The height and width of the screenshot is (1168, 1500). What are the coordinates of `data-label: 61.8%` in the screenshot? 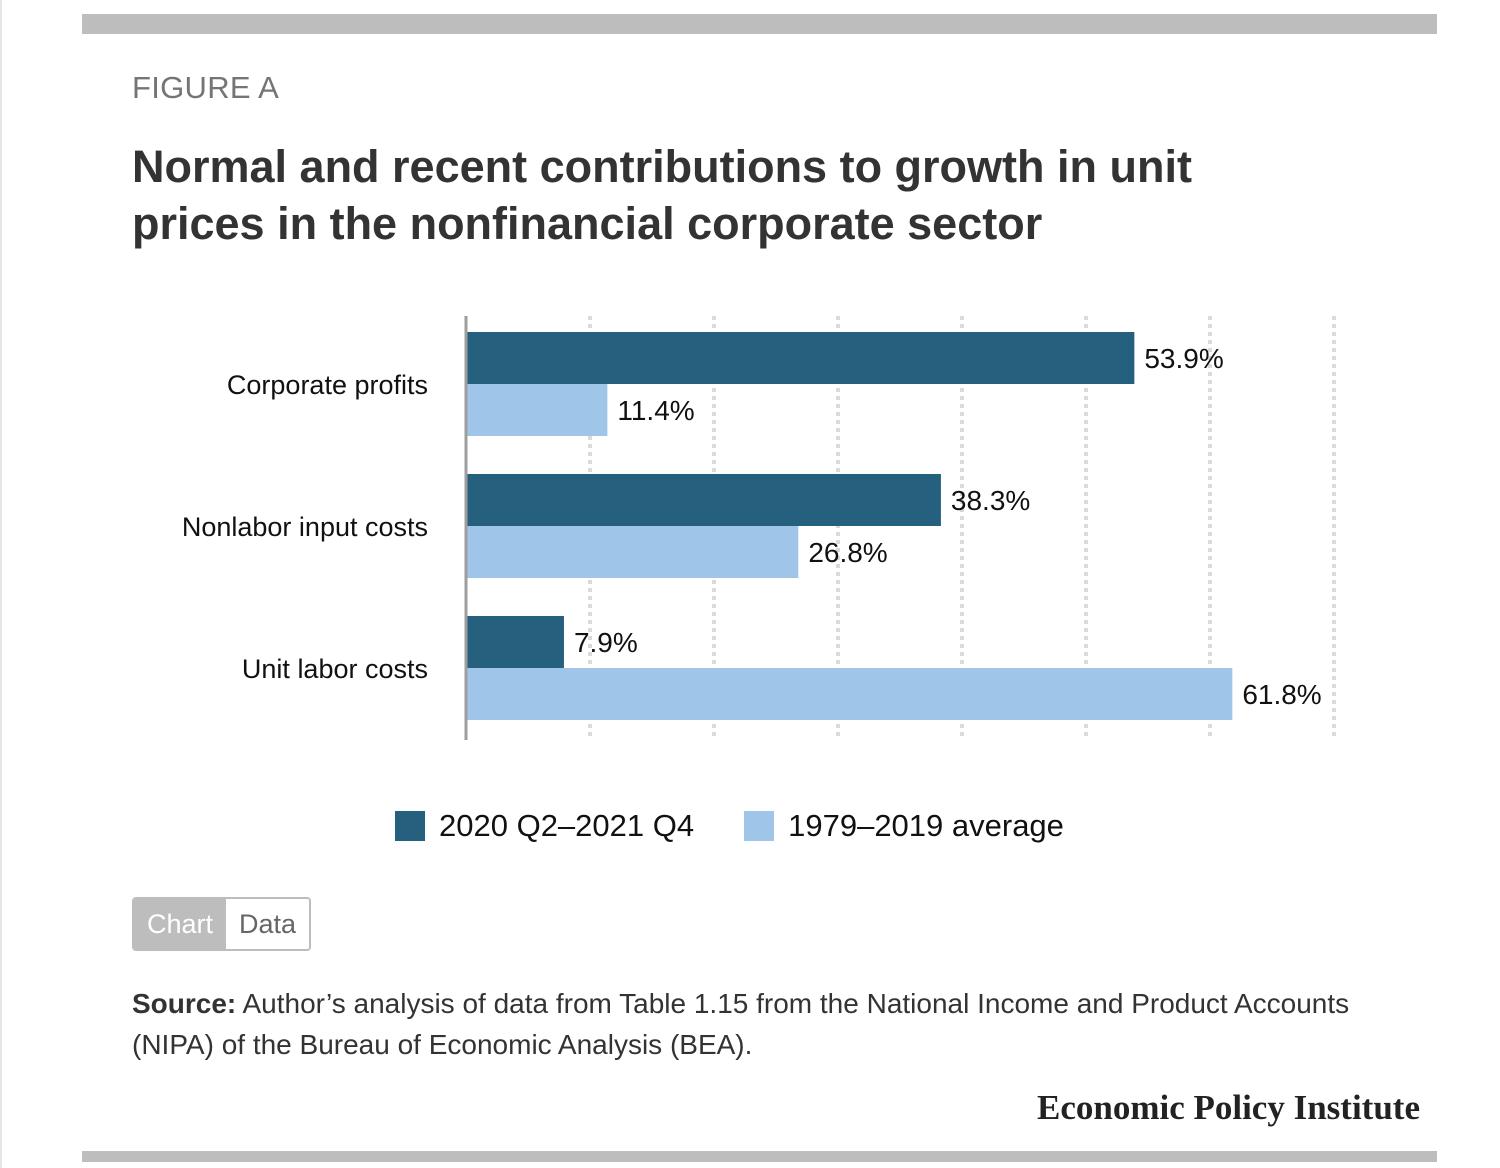 It's located at (1281, 694).